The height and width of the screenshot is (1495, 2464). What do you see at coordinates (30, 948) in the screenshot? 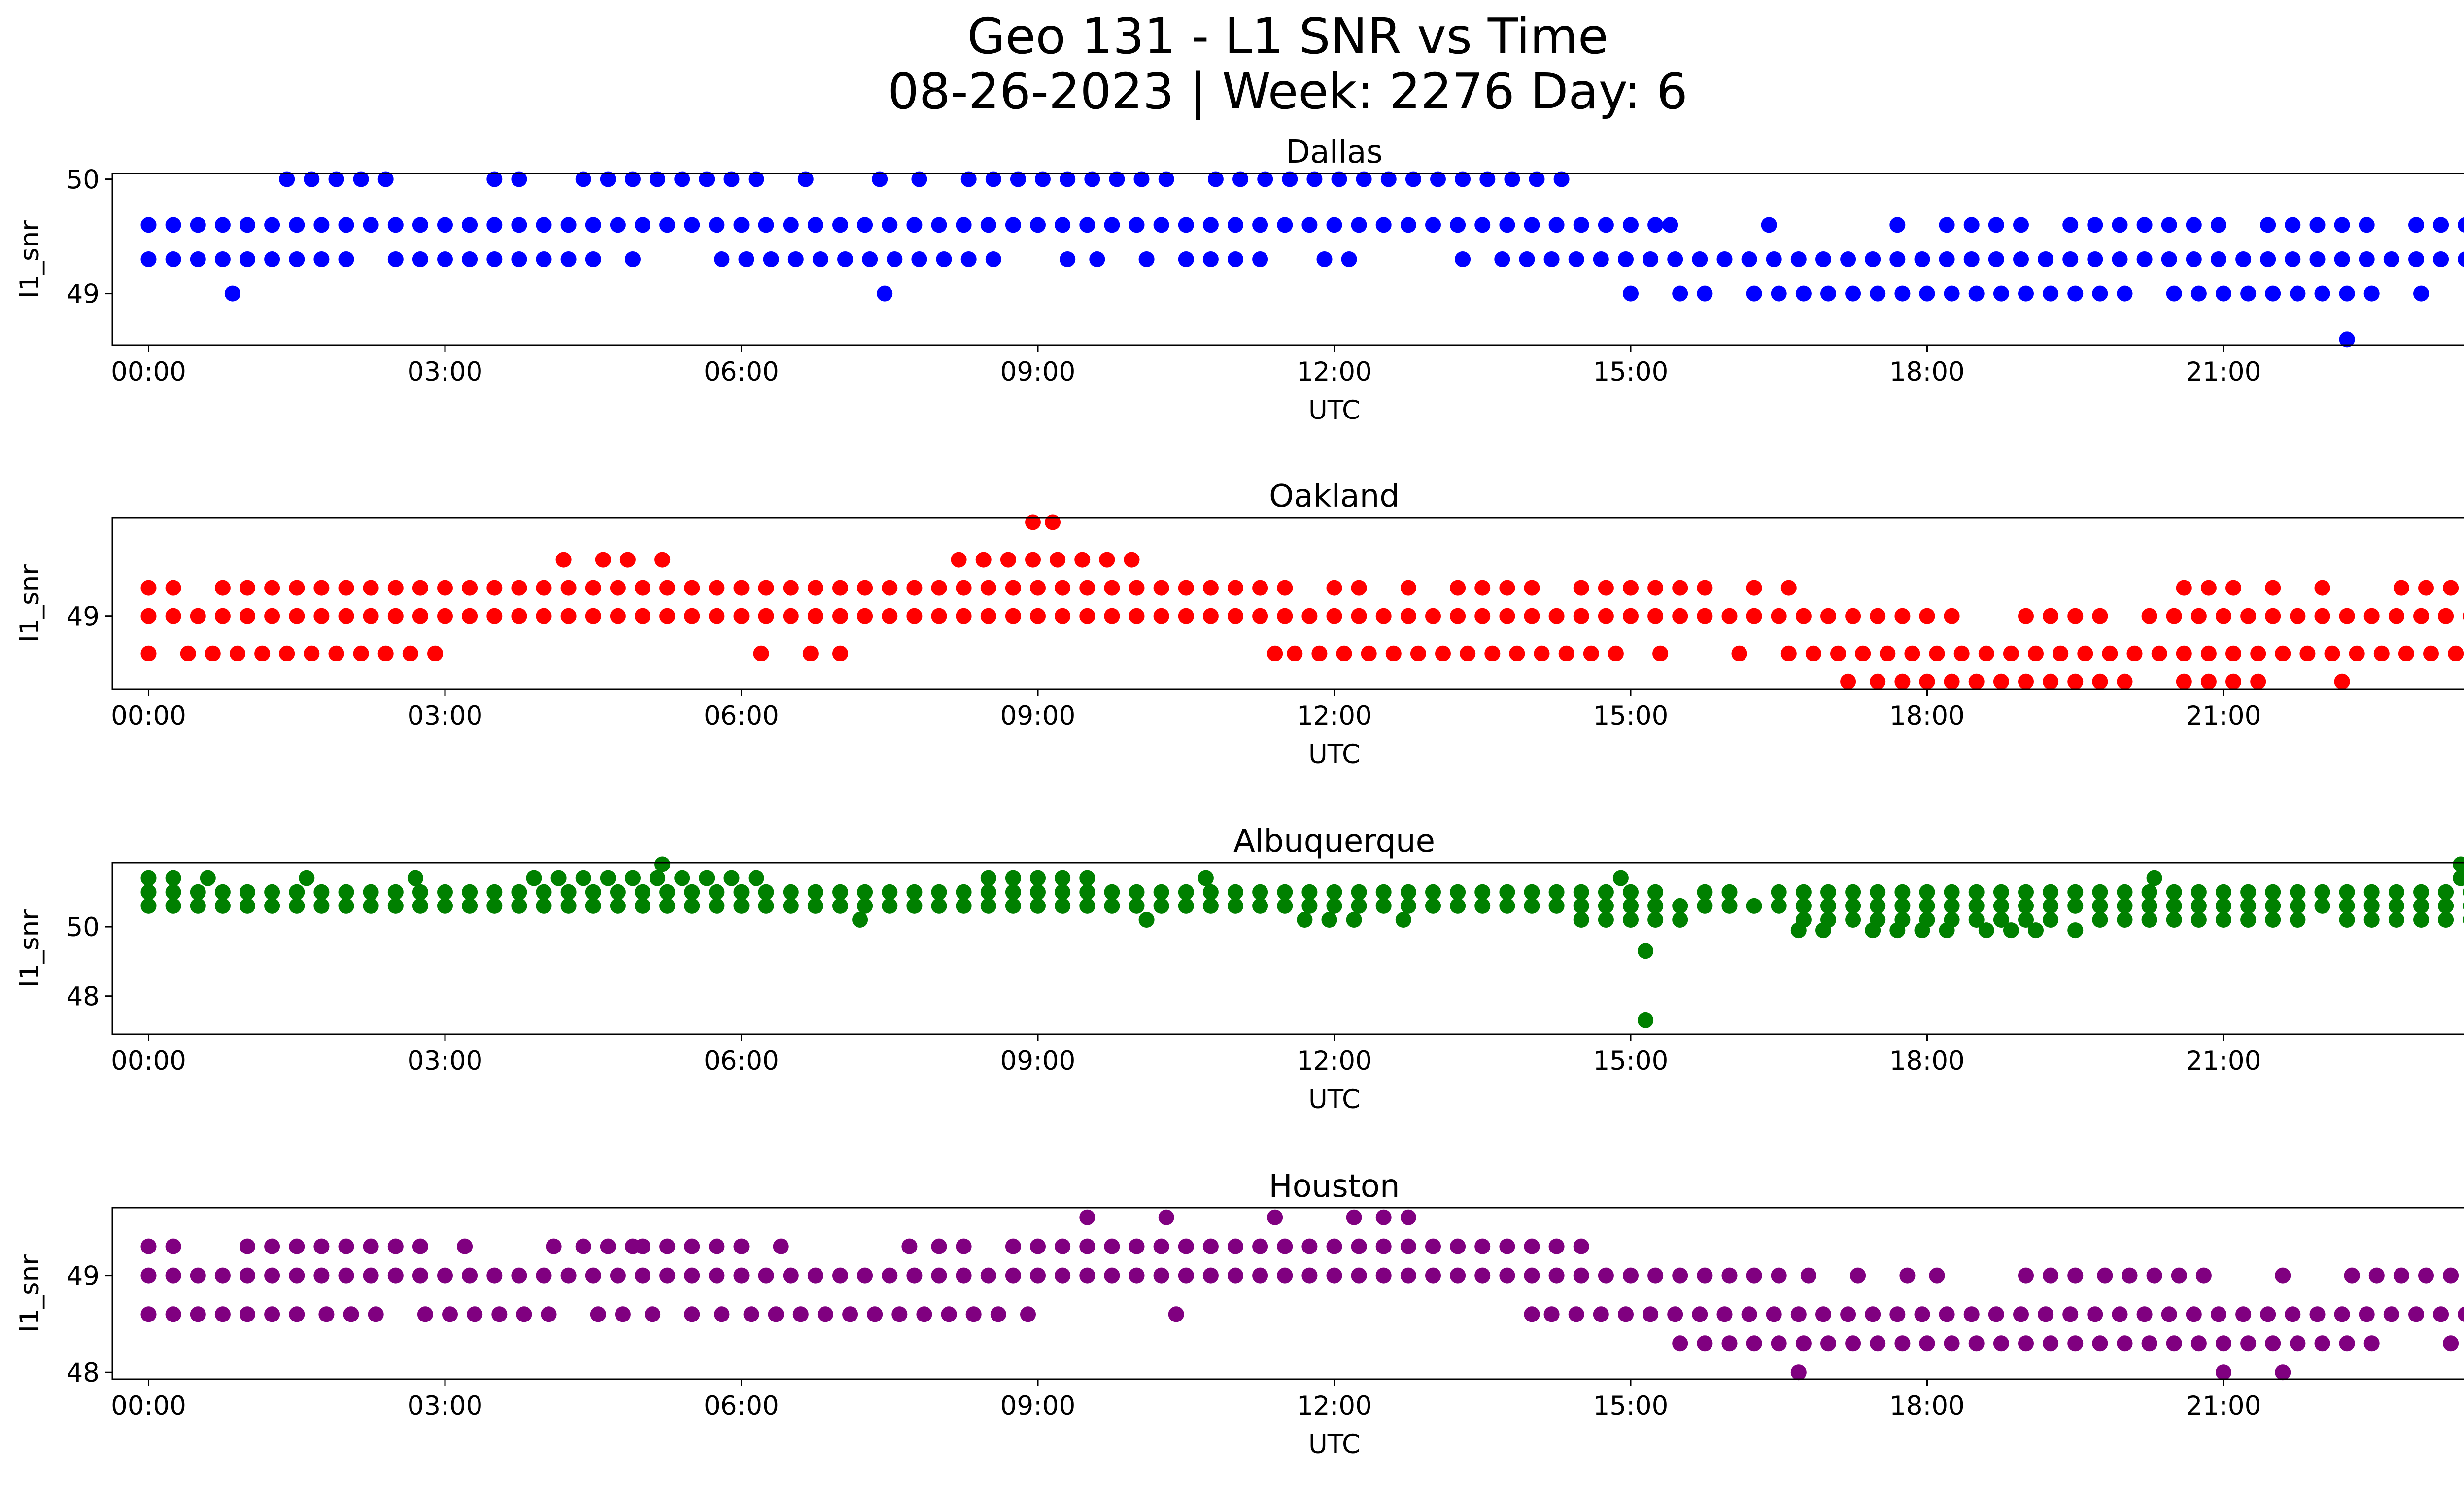
I see `y-axis-label: l1_snr` at bounding box center [30, 948].